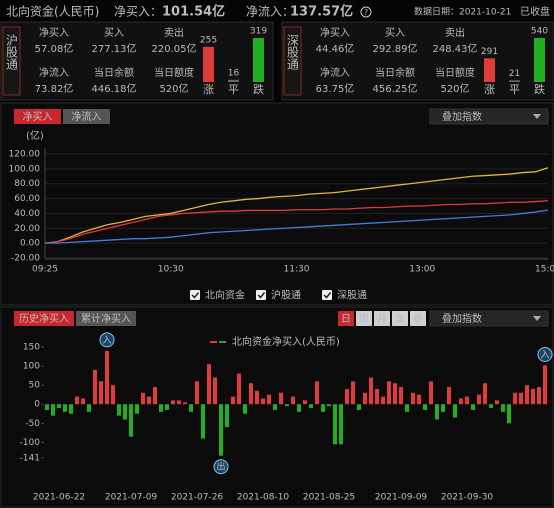 The width and height of the screenshot is (554, 508). Describe the element at coordinates (225, 295) in the screenshot. I see `legend-label: 北向资金` at that location.